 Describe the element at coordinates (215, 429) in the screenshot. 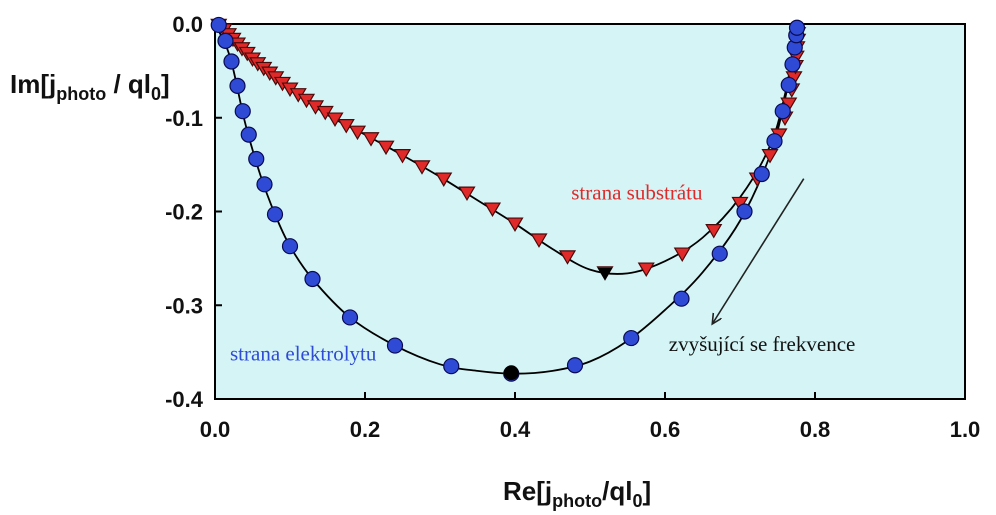

I see `x-tick-label: 0.0` at that location.